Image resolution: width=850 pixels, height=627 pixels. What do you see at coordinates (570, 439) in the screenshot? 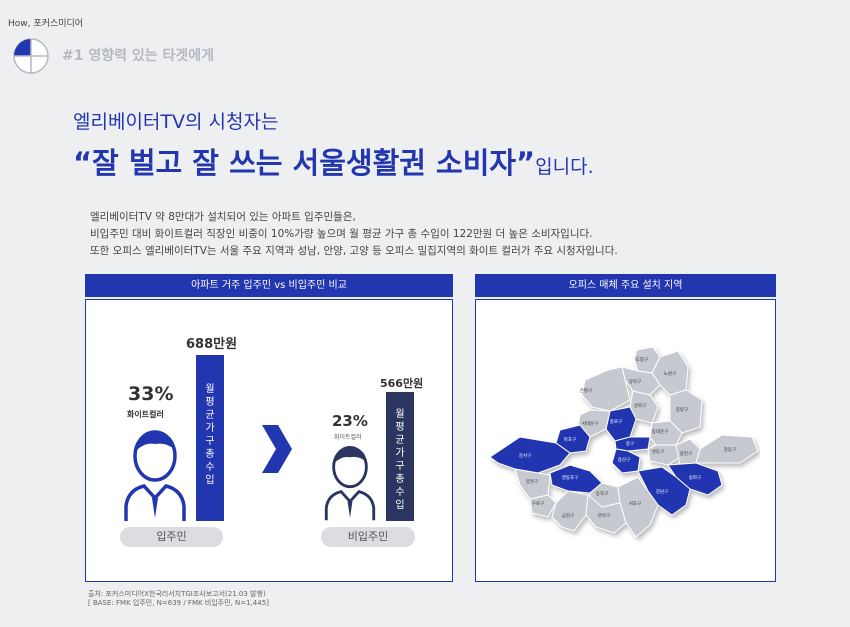
I see `district-label: 마포구` at bounding box center [570, 439].